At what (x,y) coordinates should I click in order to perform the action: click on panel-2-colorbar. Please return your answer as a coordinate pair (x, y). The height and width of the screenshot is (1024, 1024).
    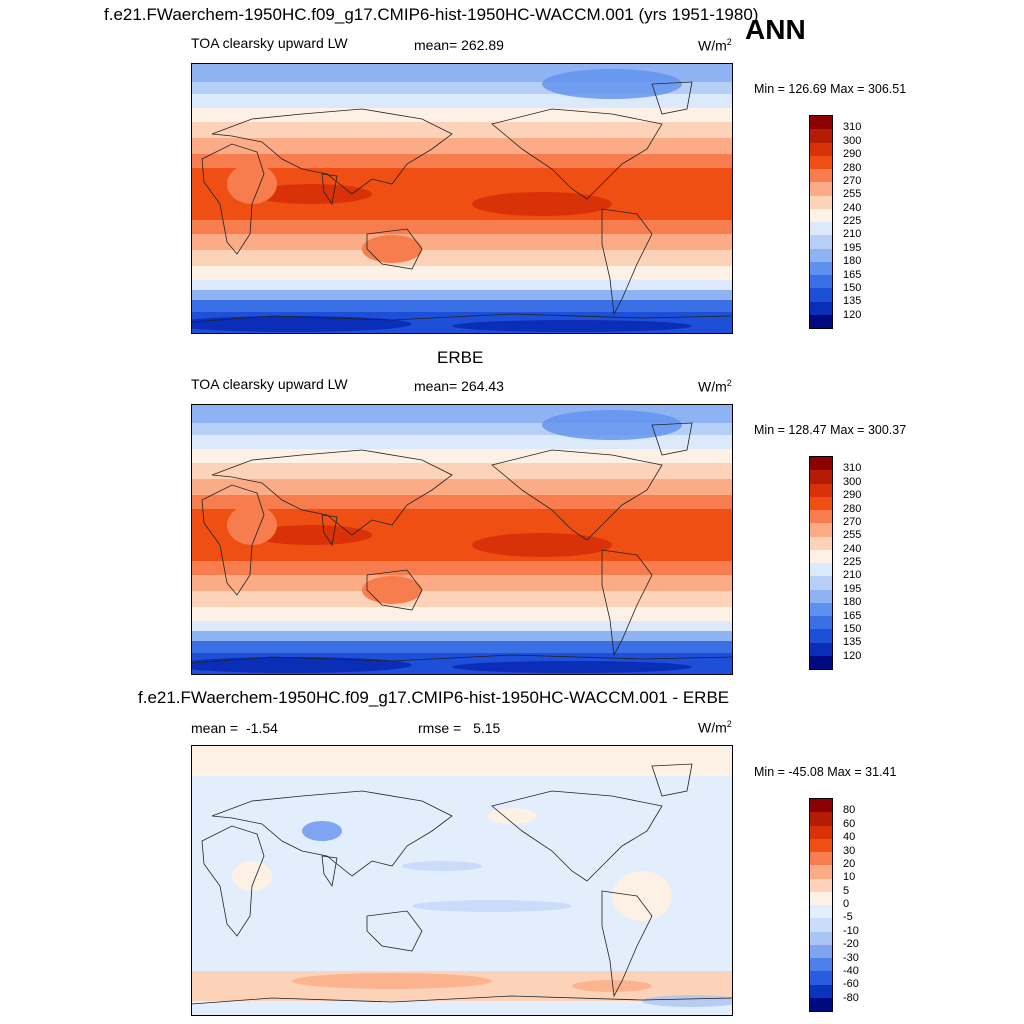
    Looking at the image, I should click on (821, 563).